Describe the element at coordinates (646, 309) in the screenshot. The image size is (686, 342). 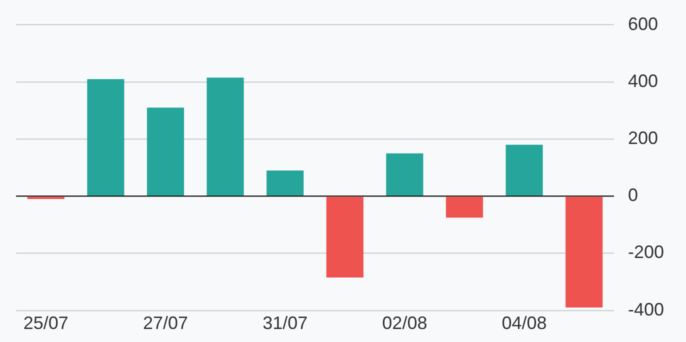
I see `y-tick-label: -400` at that location.